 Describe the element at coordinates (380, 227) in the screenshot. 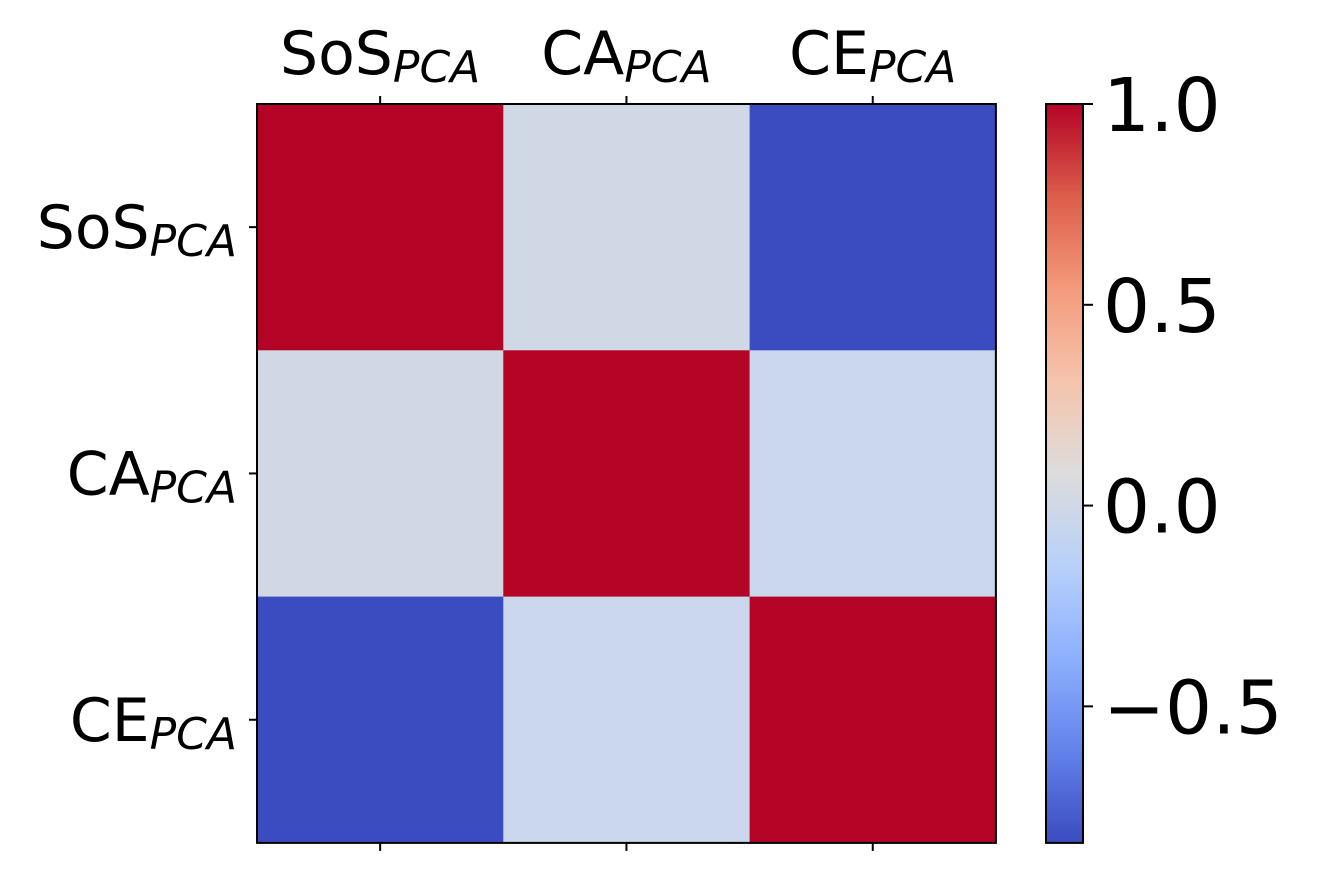

I see `heatmap-cell-r0-c0` at that location.